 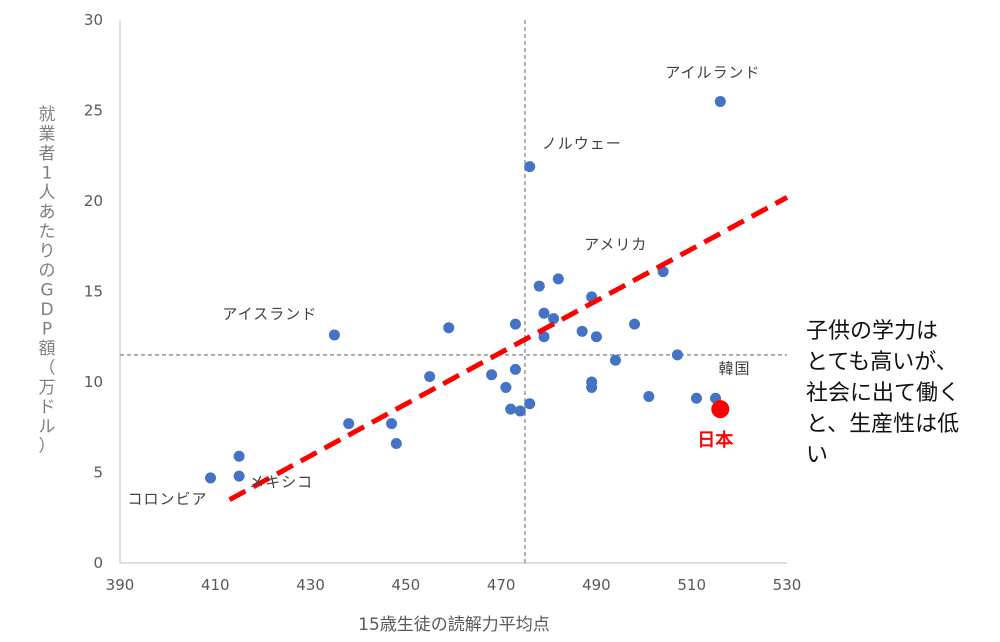 I want to click on y-tick-label: 15, so click(x=93, y=292).